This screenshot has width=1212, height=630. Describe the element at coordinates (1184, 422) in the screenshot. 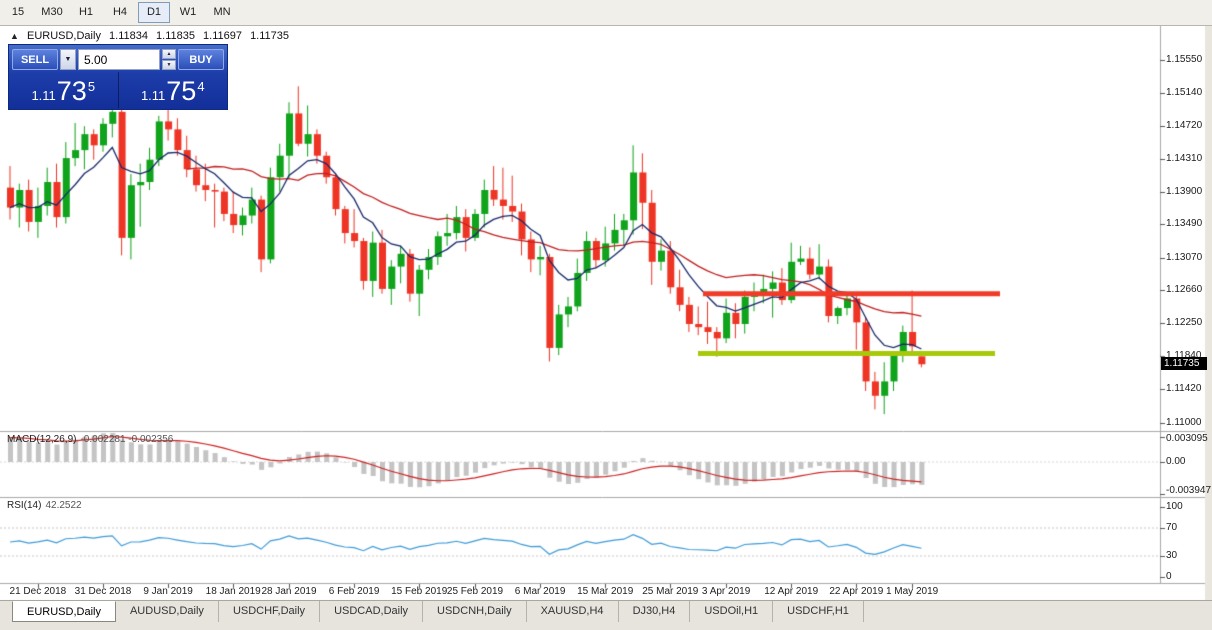

I see `price-axis-label: 1.11000` at that location.